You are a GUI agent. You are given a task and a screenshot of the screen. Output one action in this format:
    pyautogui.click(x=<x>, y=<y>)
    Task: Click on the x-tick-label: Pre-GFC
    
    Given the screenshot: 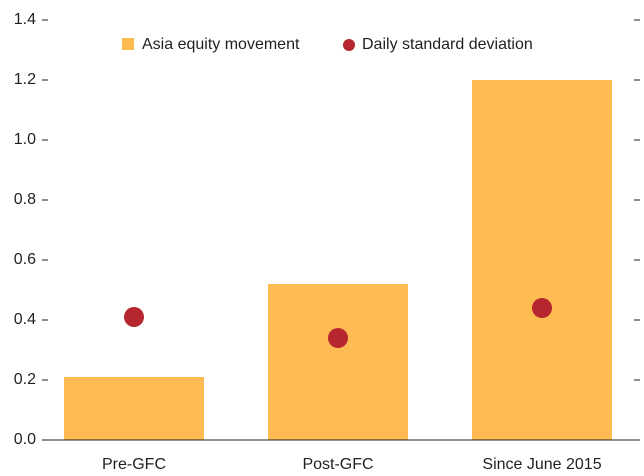 What is the action you would take?
    pyautogui.click(x=134, y=464)
    